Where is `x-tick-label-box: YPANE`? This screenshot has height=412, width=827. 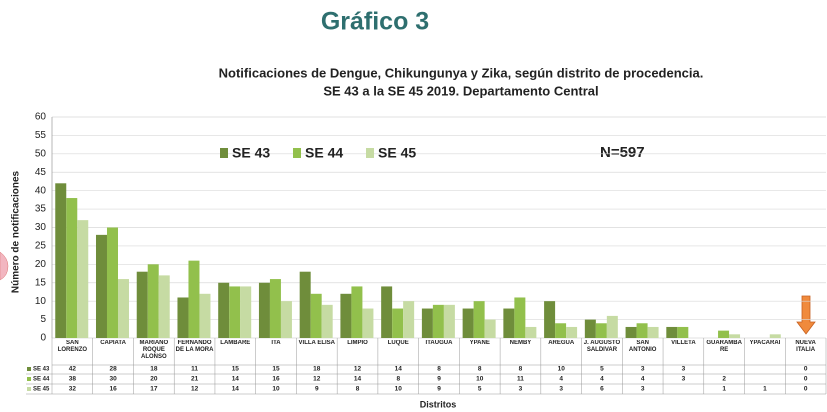 x-tick-label-box: YPANE is located at coordinates (479, 343).